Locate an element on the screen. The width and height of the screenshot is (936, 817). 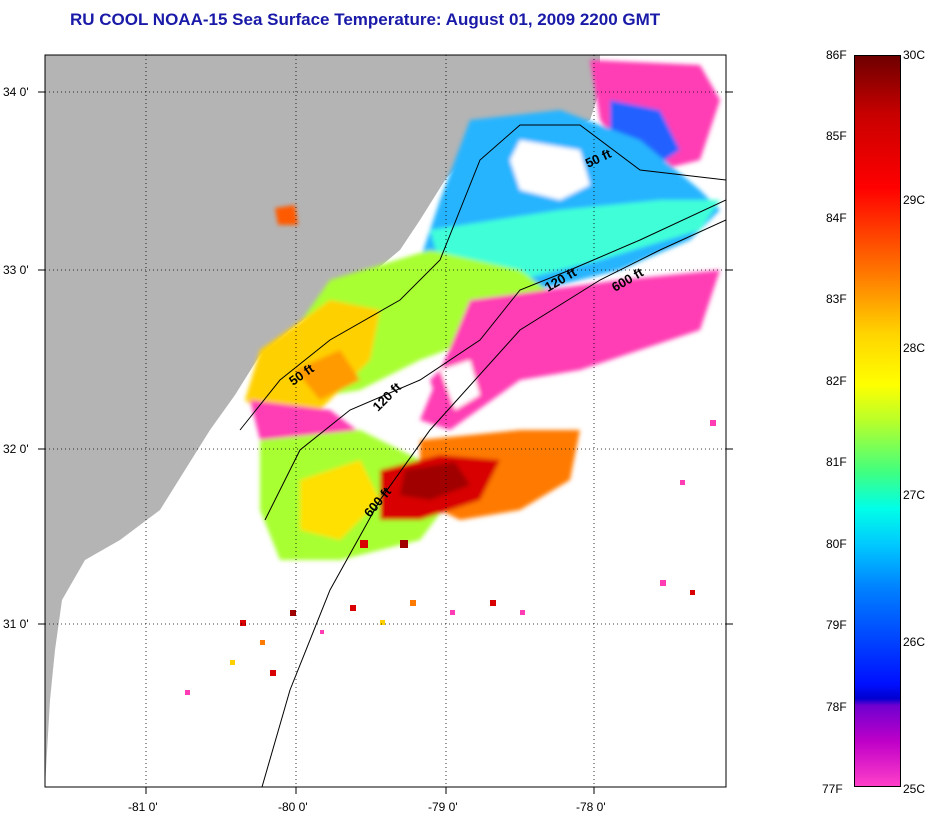
f-label-78: 78F is located at coordinates (836, 707).